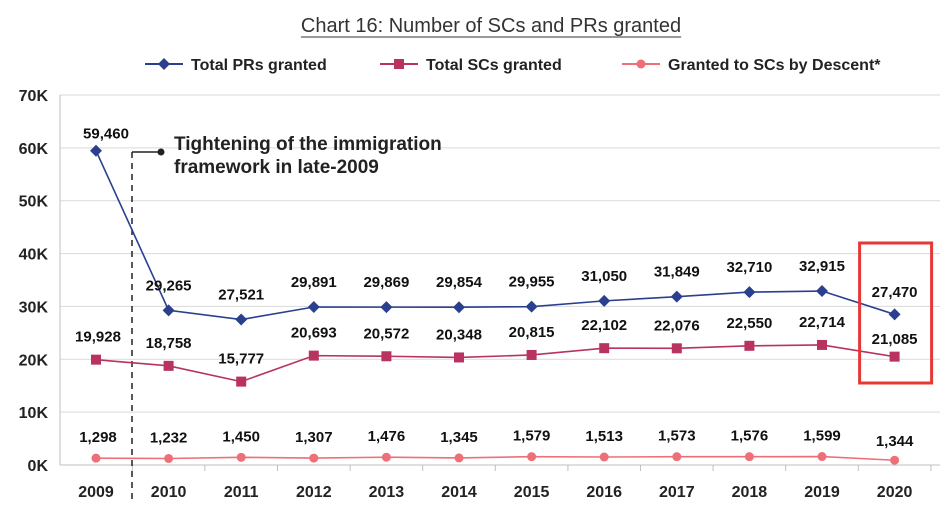 This screenshot has width=949, height=507. I want to click on data-label: 32,915, so click(822, 266).